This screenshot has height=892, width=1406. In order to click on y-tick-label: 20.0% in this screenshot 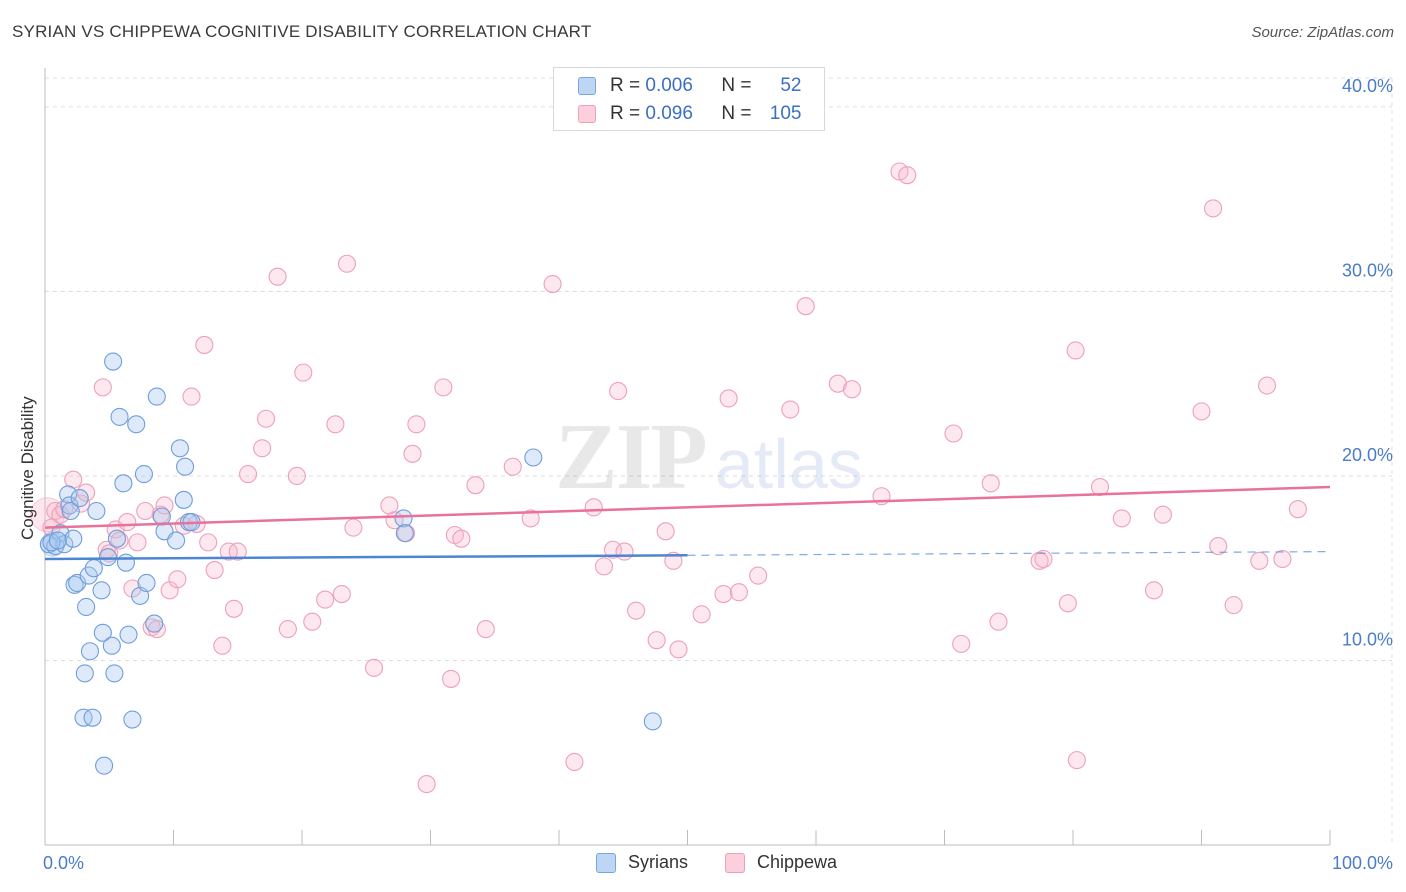, I will do `click(1367, 455)`.